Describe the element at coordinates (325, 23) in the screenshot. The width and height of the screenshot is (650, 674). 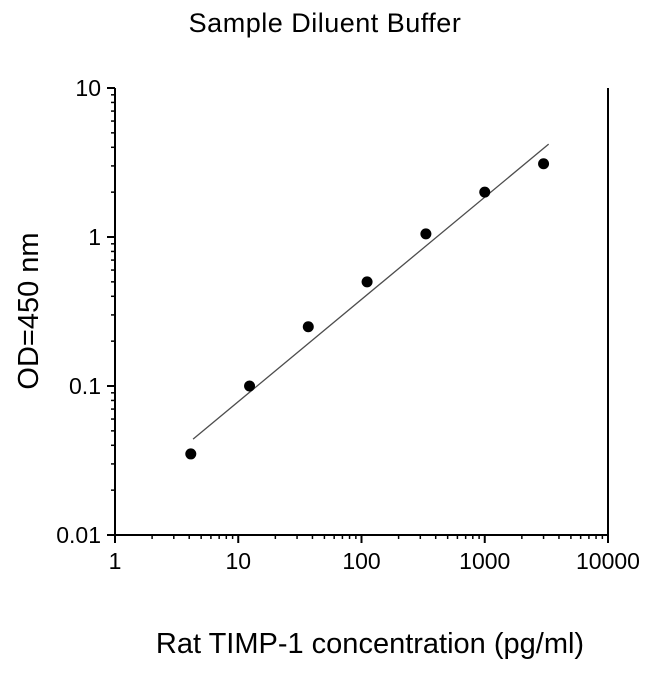
I see `chart-title: Sample Diluent Buffer` at that location.